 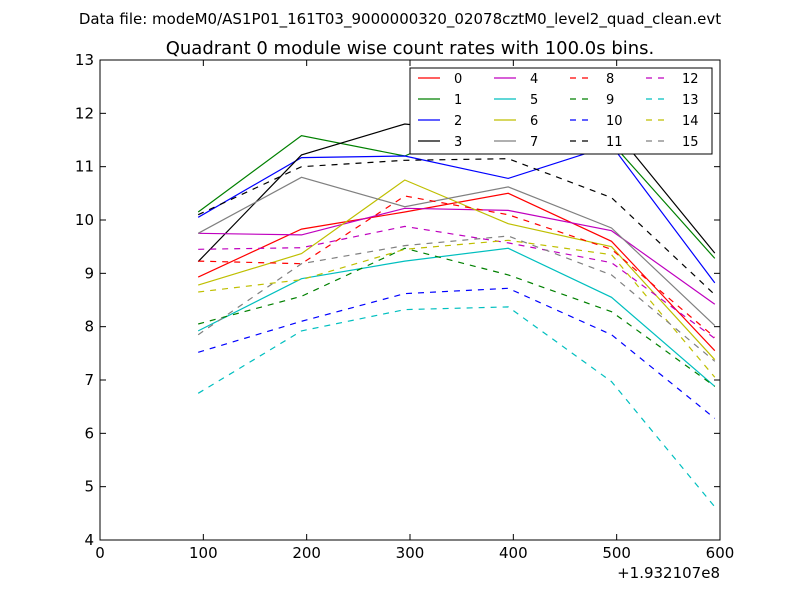 I want to click on legend-label-12: 12, so click(x=690, y=79).